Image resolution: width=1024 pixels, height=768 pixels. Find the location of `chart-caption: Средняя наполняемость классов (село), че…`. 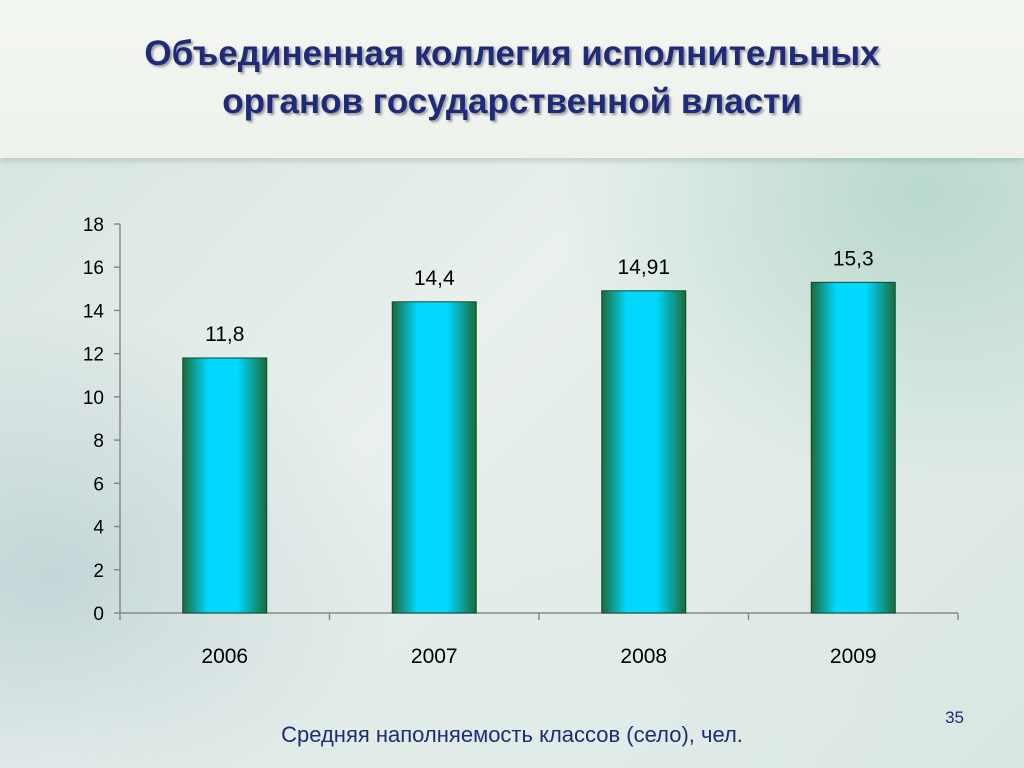

chart-caption: Средняя наполняемость классов (село), че… is located at coordinates (512, 734).